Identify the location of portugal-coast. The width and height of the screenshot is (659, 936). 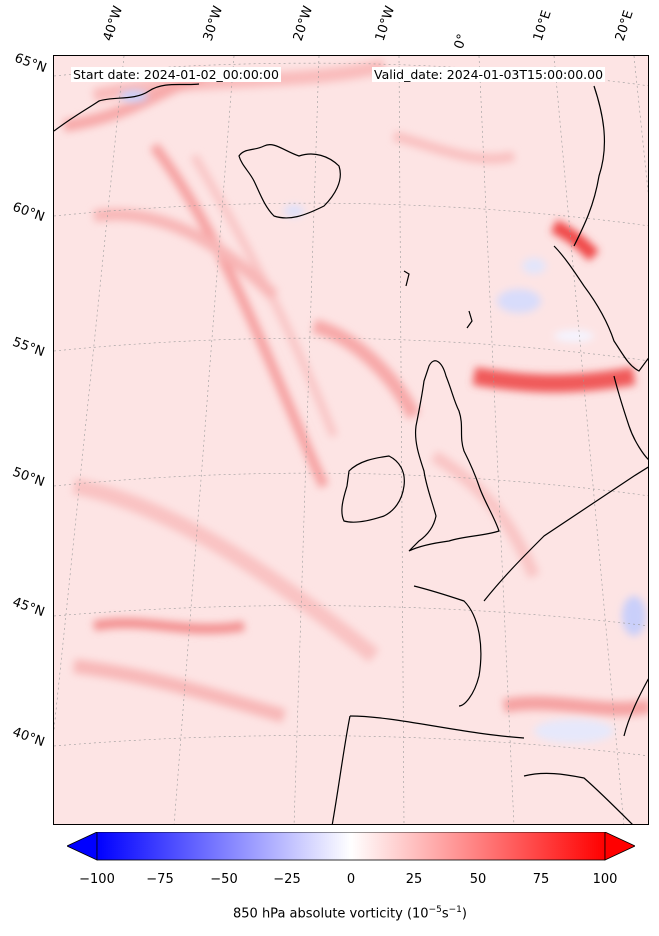
(341, 769).